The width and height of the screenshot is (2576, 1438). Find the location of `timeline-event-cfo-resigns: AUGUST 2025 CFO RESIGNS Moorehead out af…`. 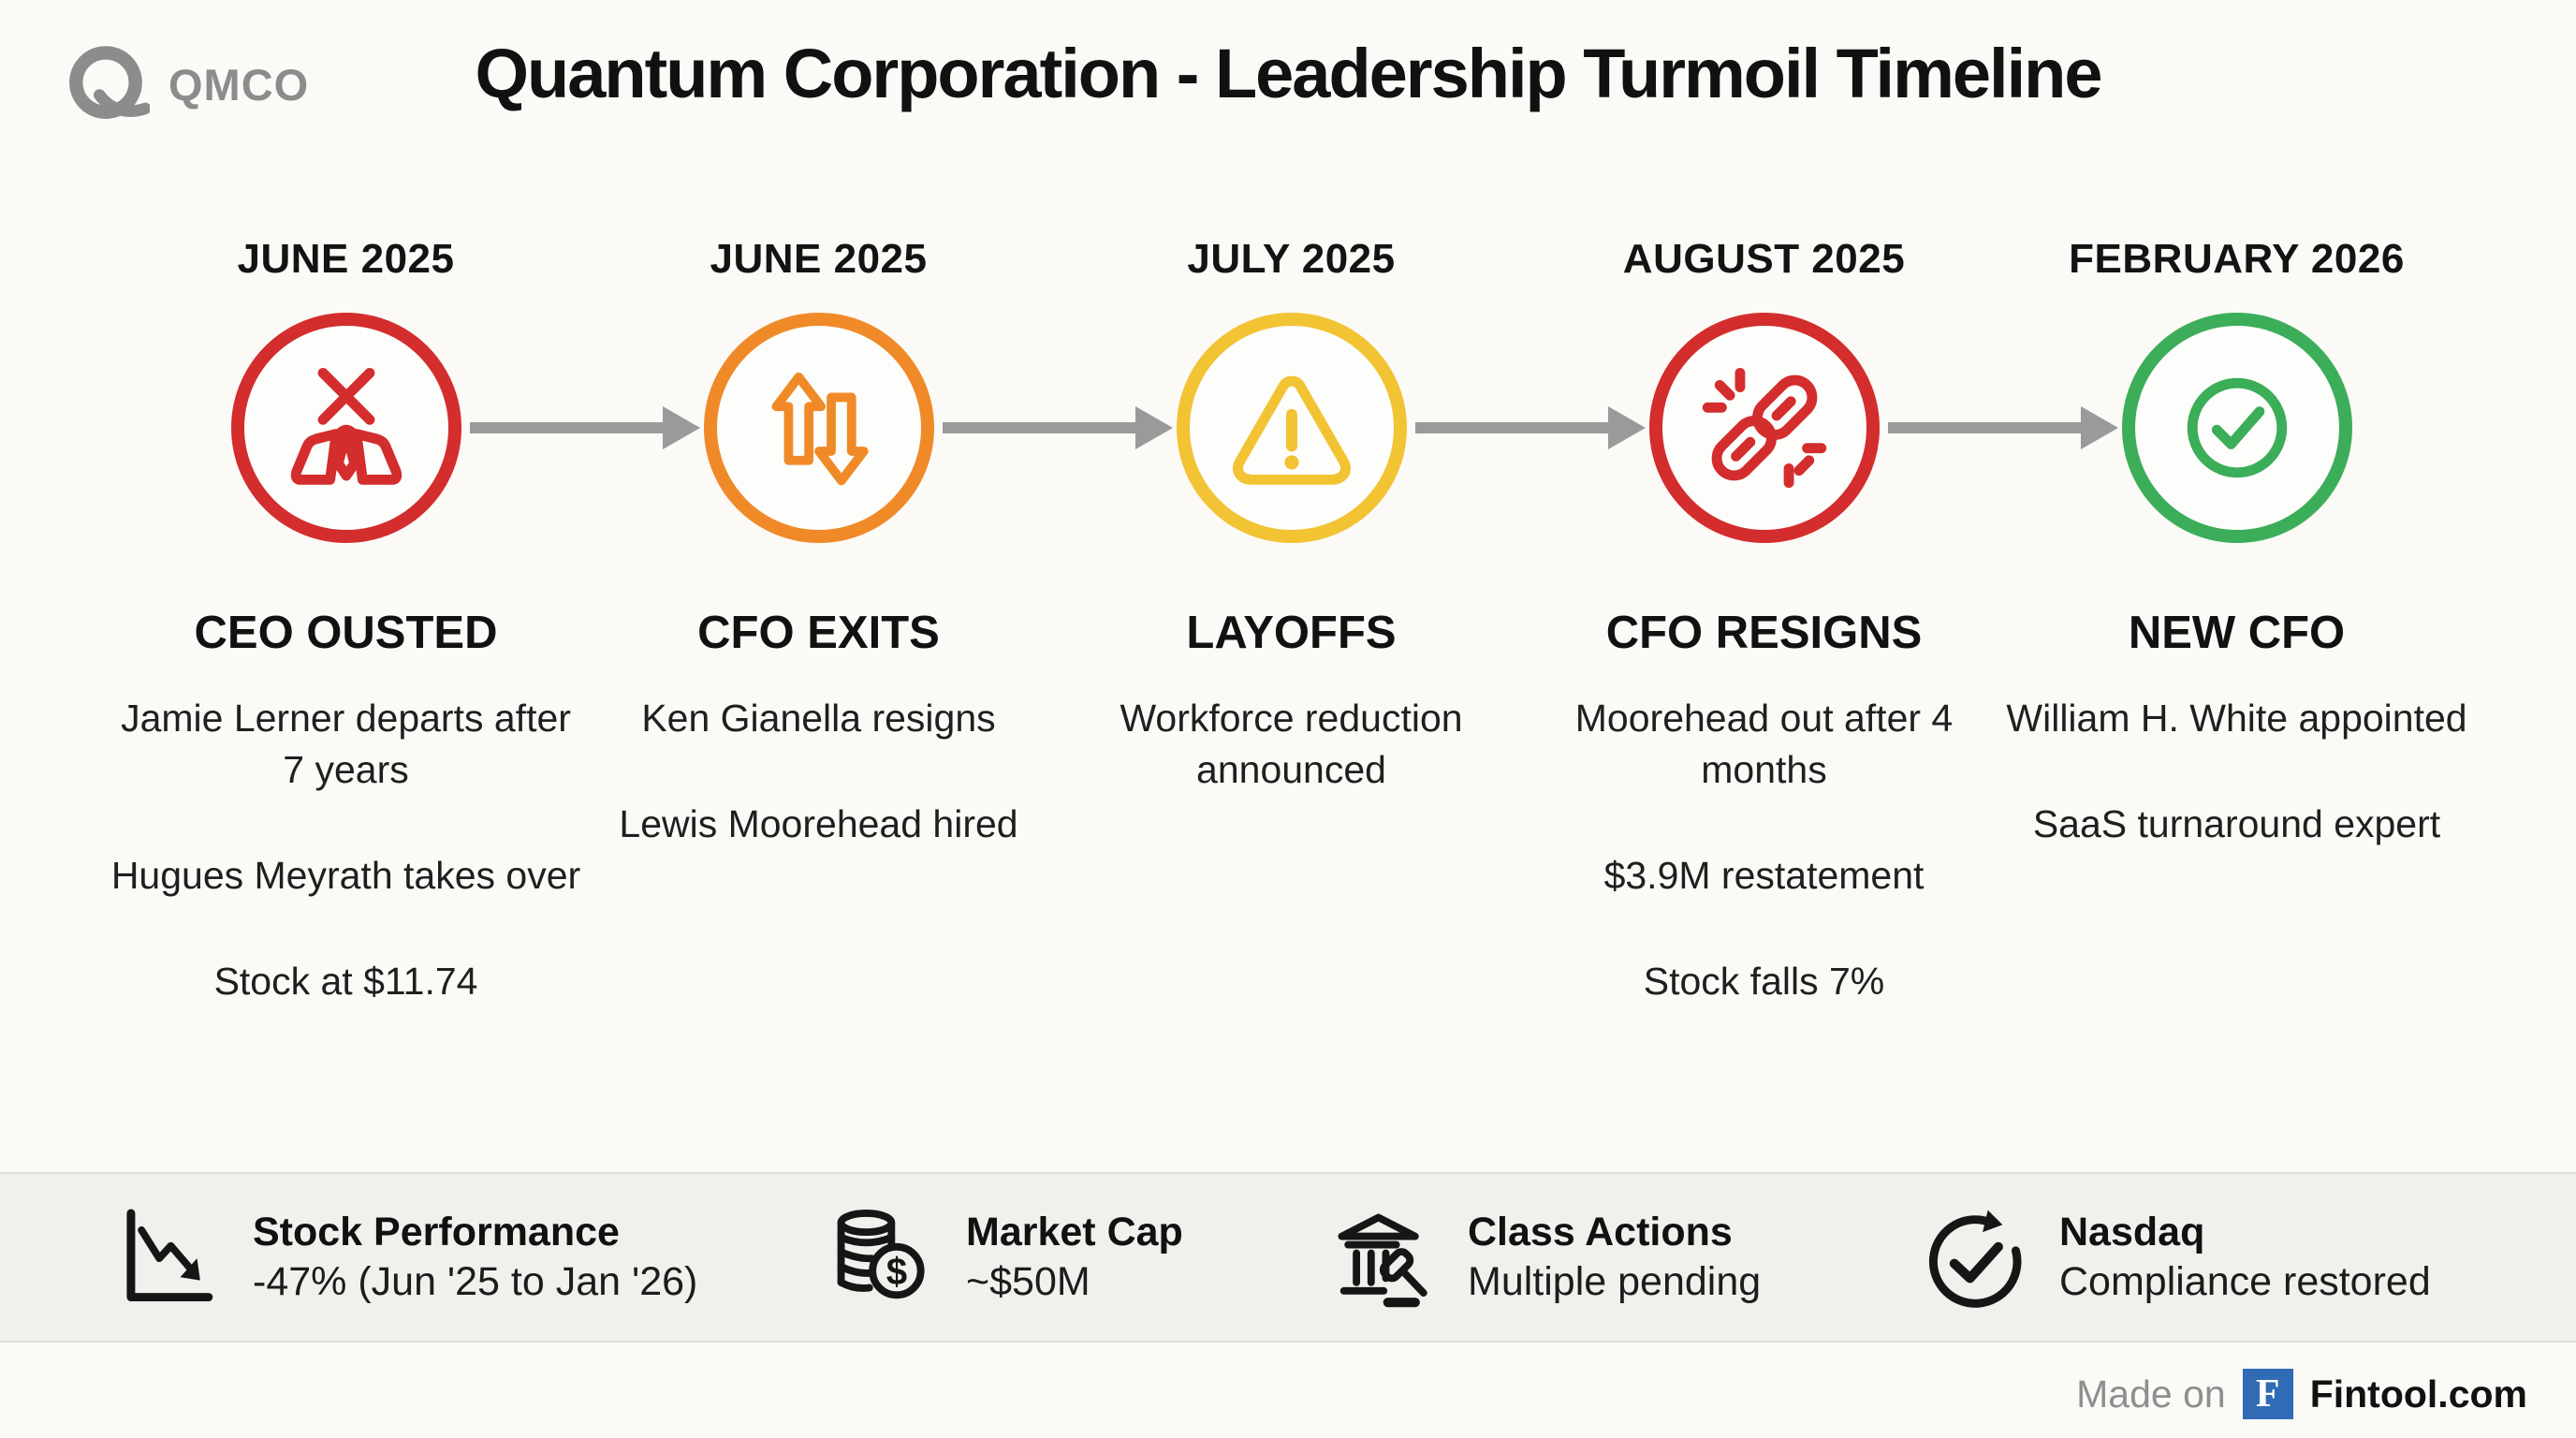

timeline-event-cfo-resigns: AUGUST 2025 CFO RESIGNS Moorehead out af… is located at coordinates (1764, 649).